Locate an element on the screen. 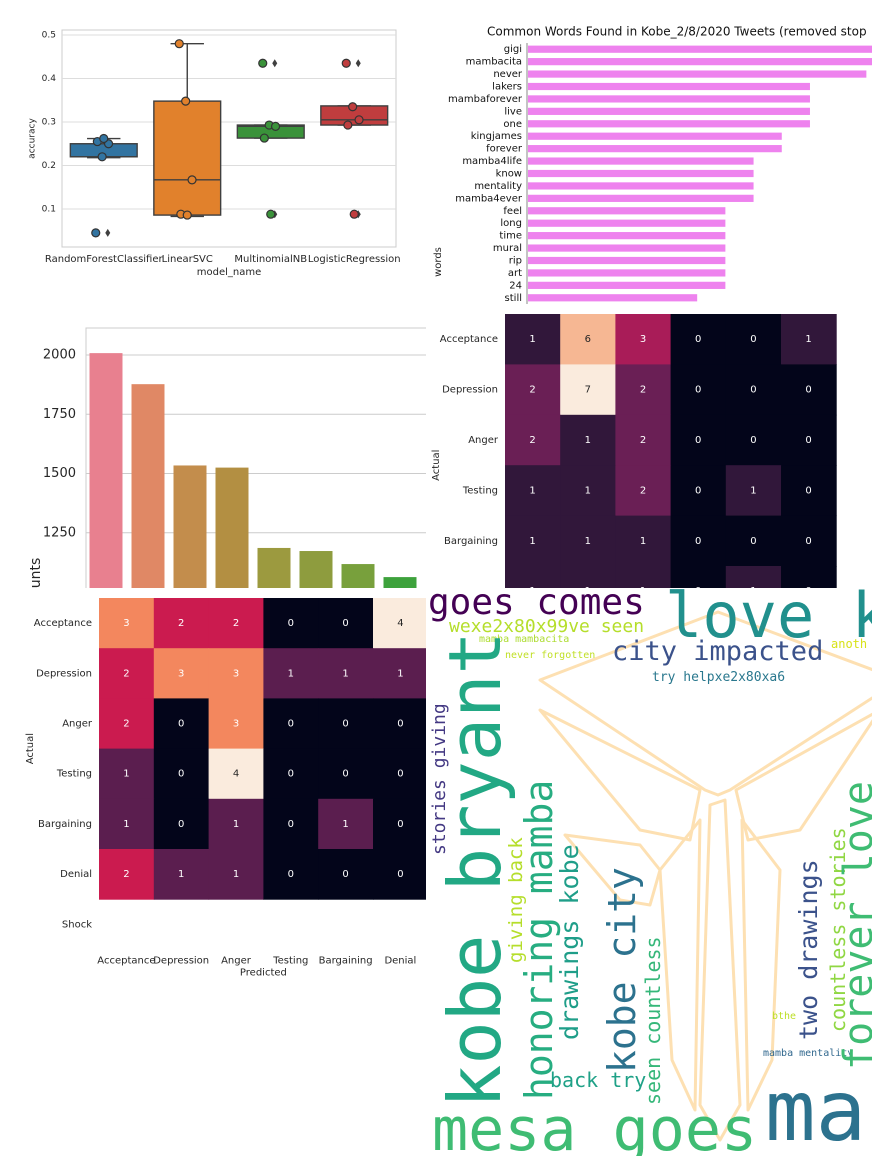 This screenshot has width=872, height=1156. y-tick-label: never is located at coordinates (508, 74).